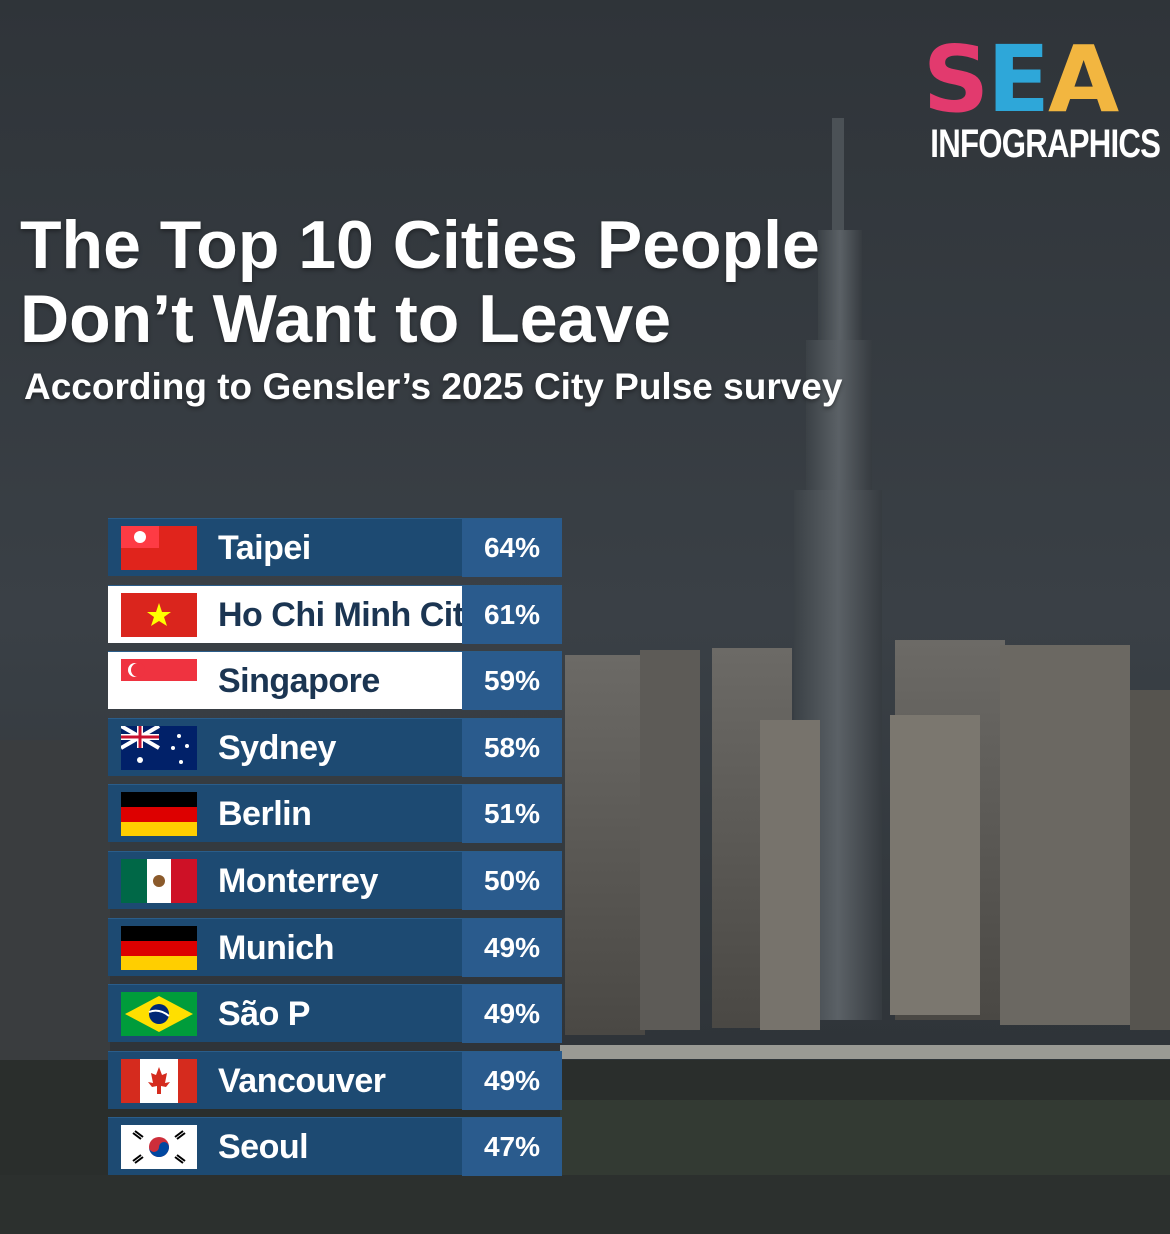 Image resolution: width=1170 pixels, height=1234 pixels. What do you see at coordinates (512, 614) in the screenshot?
I see `city-percentage: 61%` at bounding box center [512, 614].